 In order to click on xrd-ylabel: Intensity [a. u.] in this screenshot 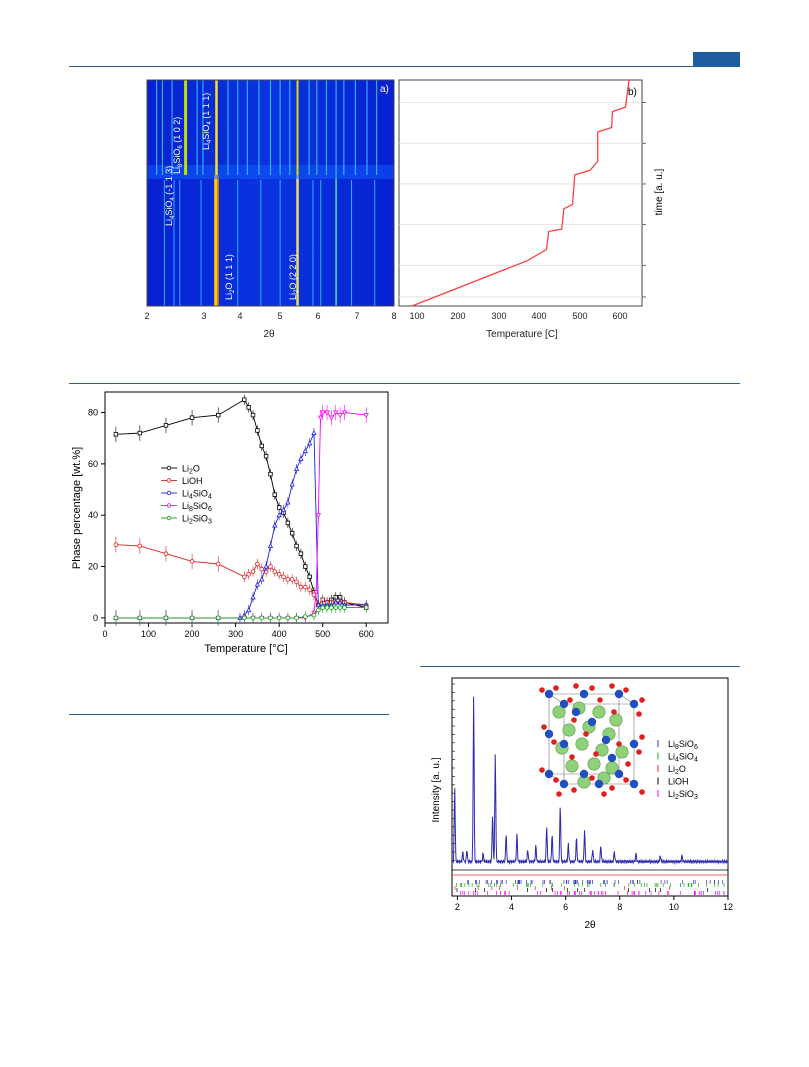, I will do `click(436, 789)`.